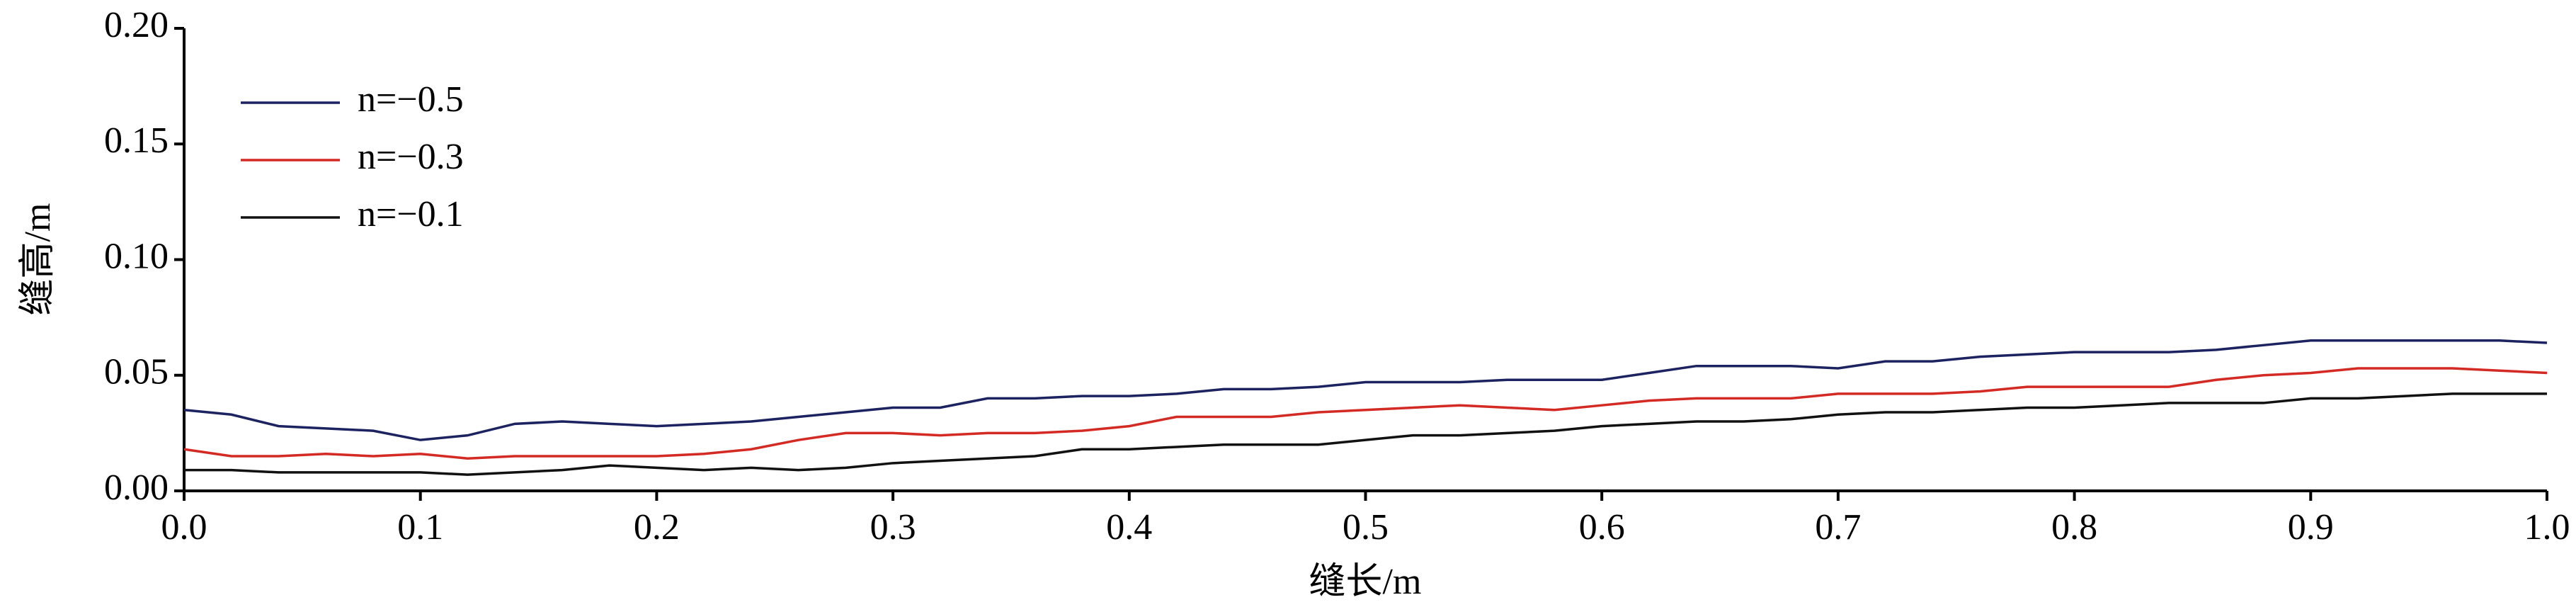  I want to click on x-tick-label: 0.9, so click(2311, 527).